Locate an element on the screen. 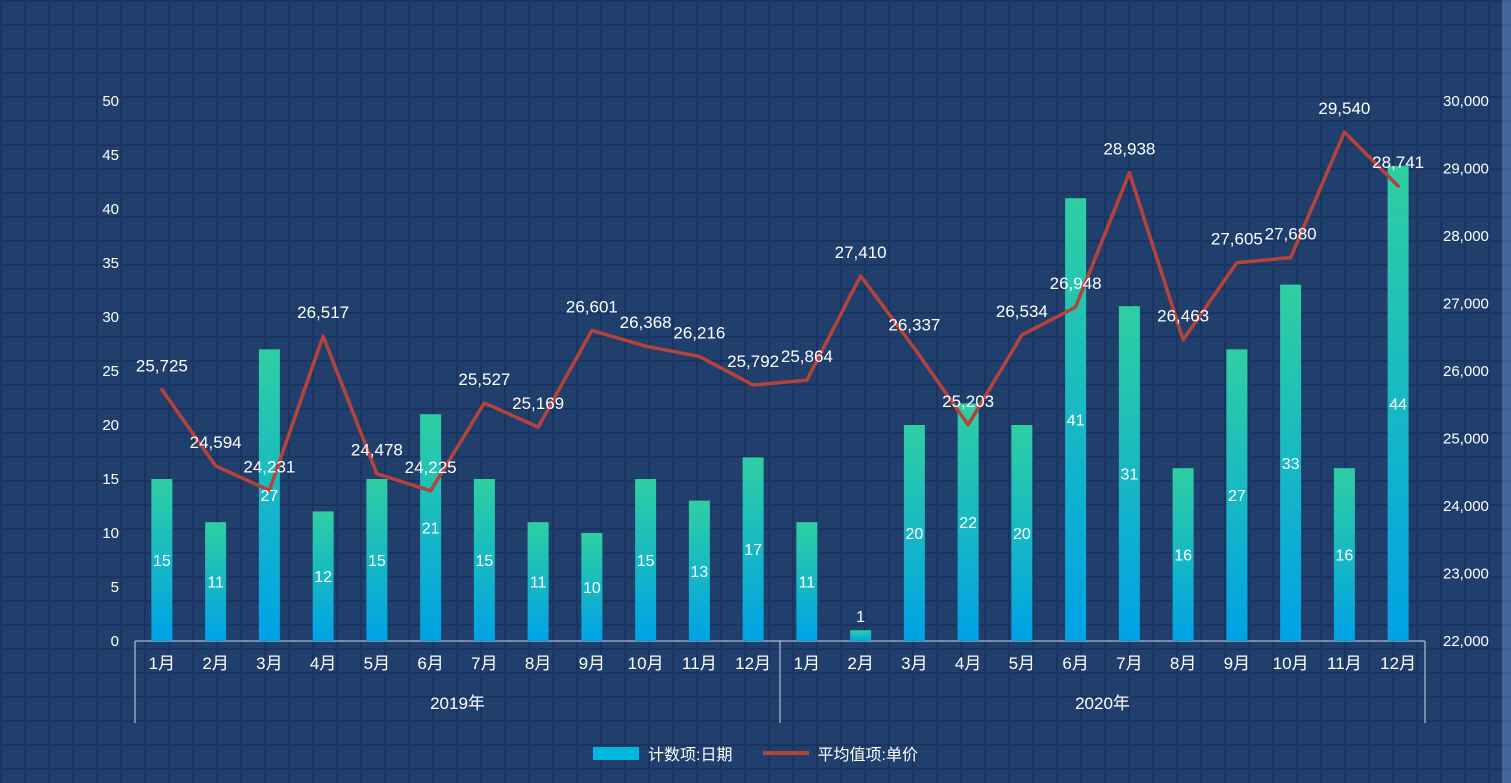 The image size is (1511, 783). left-axis-tick-label: 15 is located at coordinates (110, 479).